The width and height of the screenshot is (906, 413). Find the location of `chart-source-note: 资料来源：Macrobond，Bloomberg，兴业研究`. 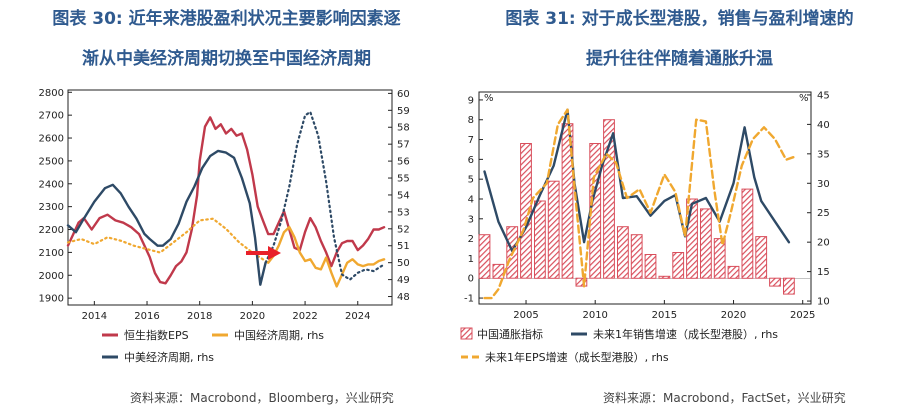

chart-source-note: 资料来源：Macrobond，Bloomberg，兴业研究 is located at coordinates (262, 398).